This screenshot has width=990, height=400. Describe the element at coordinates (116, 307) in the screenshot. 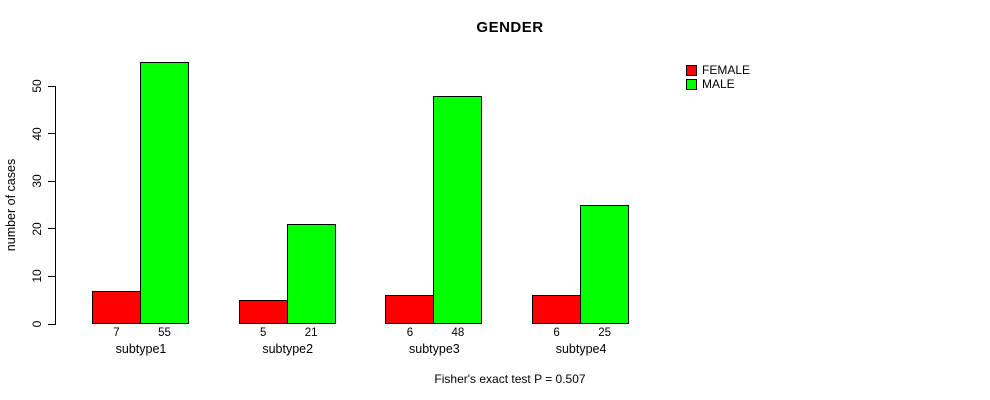

I see `bar-female-subtype1` at that location.